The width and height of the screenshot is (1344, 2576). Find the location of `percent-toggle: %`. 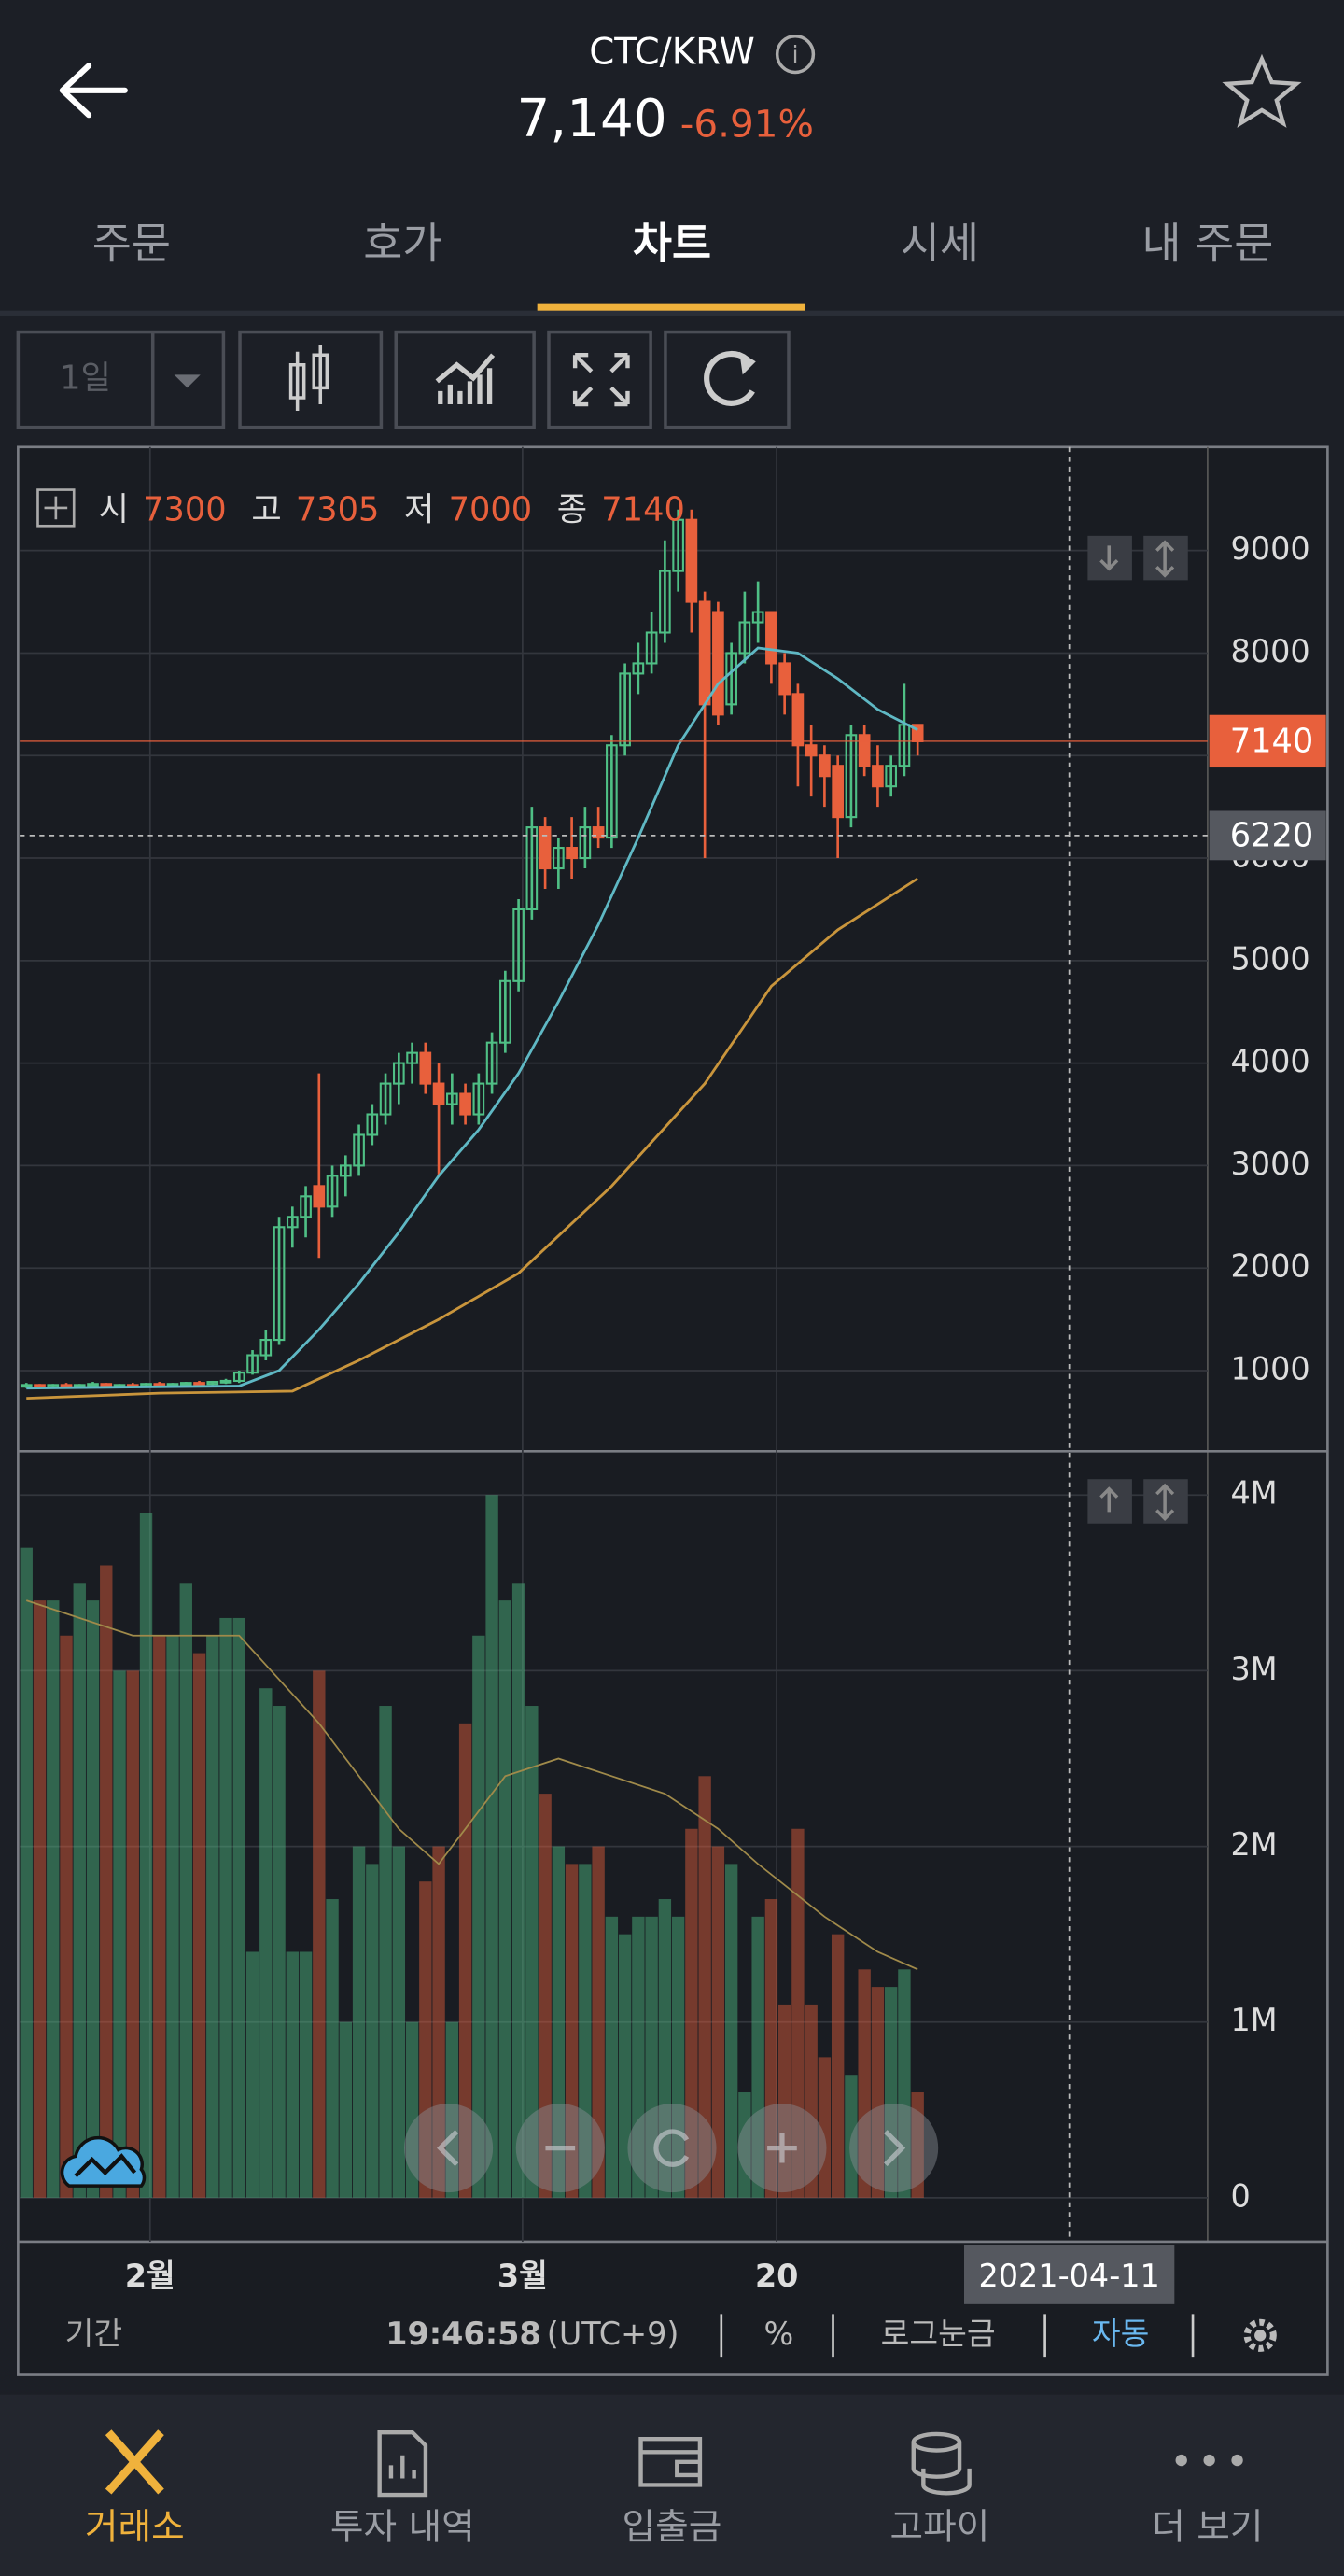

percent-toggle: % is located at coordinates (779, 2334).